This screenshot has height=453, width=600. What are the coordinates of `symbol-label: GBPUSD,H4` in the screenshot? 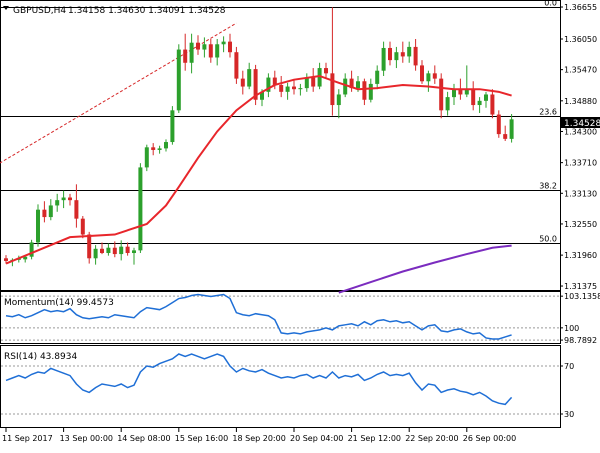 It's located at (39, 11).